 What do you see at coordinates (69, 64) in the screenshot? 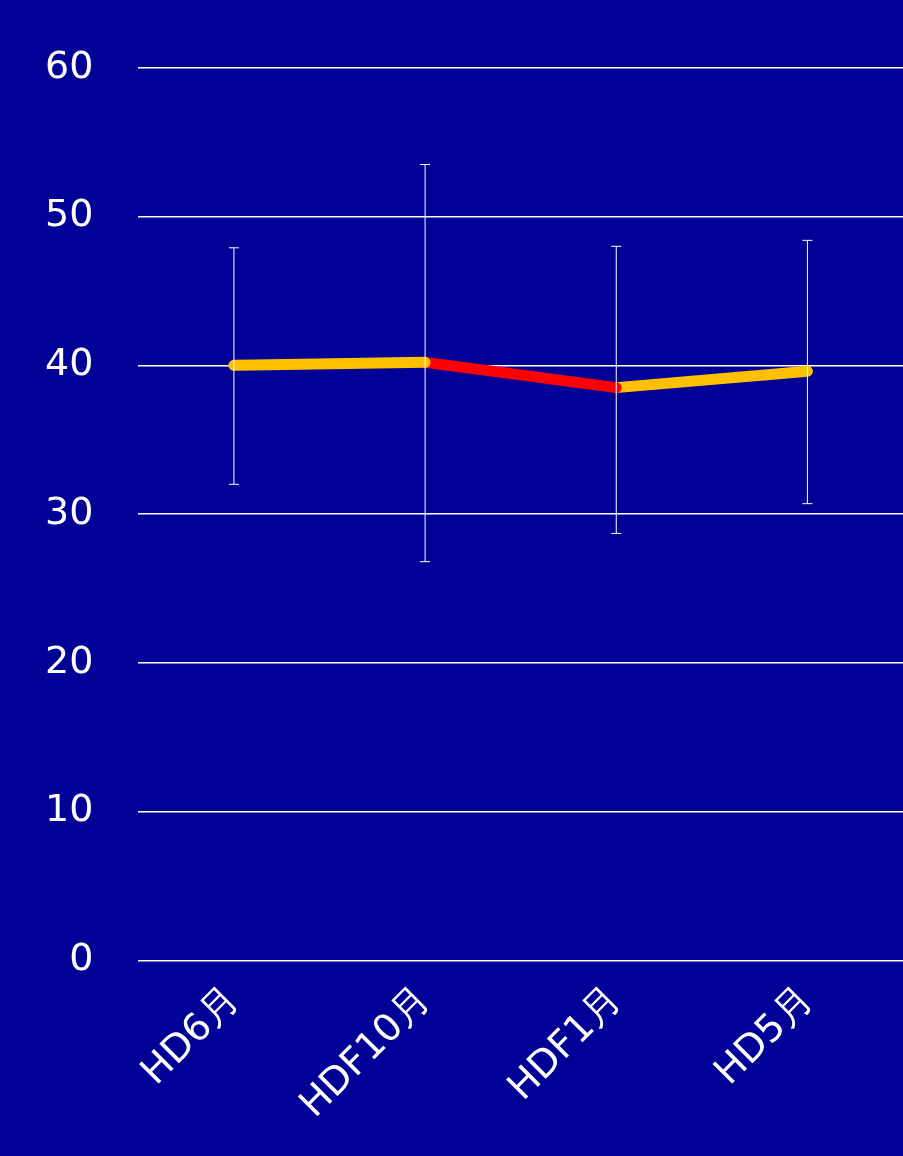
I see `y-tick-label: 60` at bounding box center [69, 64].